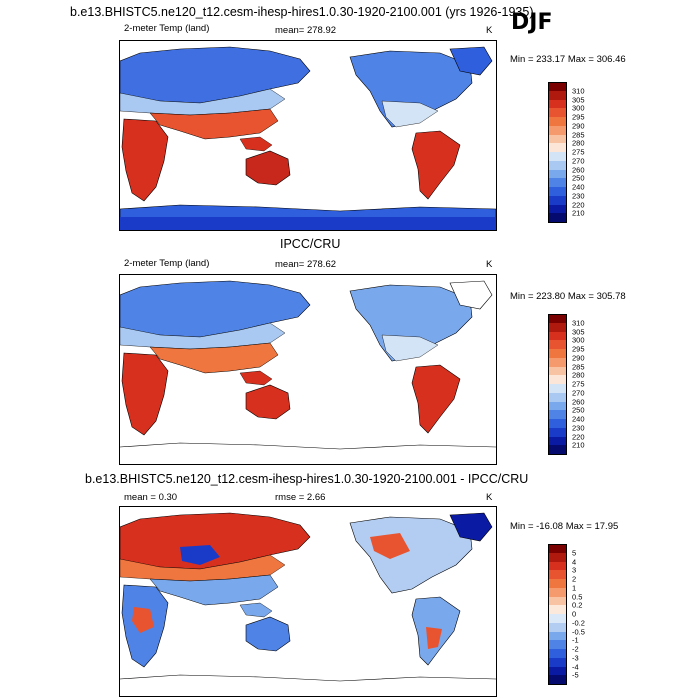 Image resolution: width=700 pixels, height=700 pixels. Describe the element at coordinates (578, 445) in the screenshot. I see `panel2-colorbar-label: 210` at that location.